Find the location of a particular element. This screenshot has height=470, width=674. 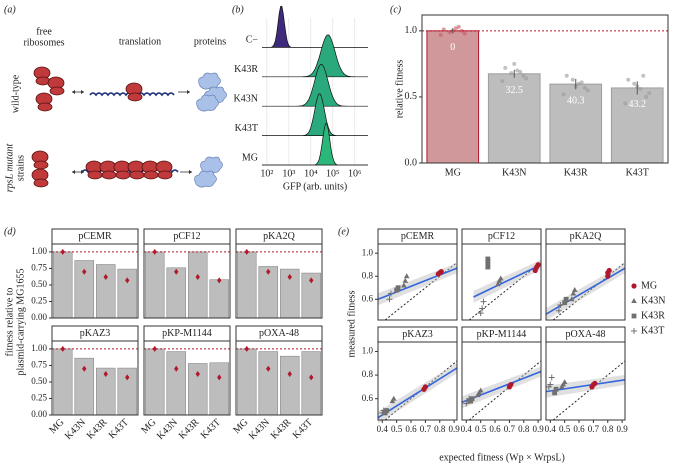

bar-annotation: 43.2 is located at coordinates (638, 104).